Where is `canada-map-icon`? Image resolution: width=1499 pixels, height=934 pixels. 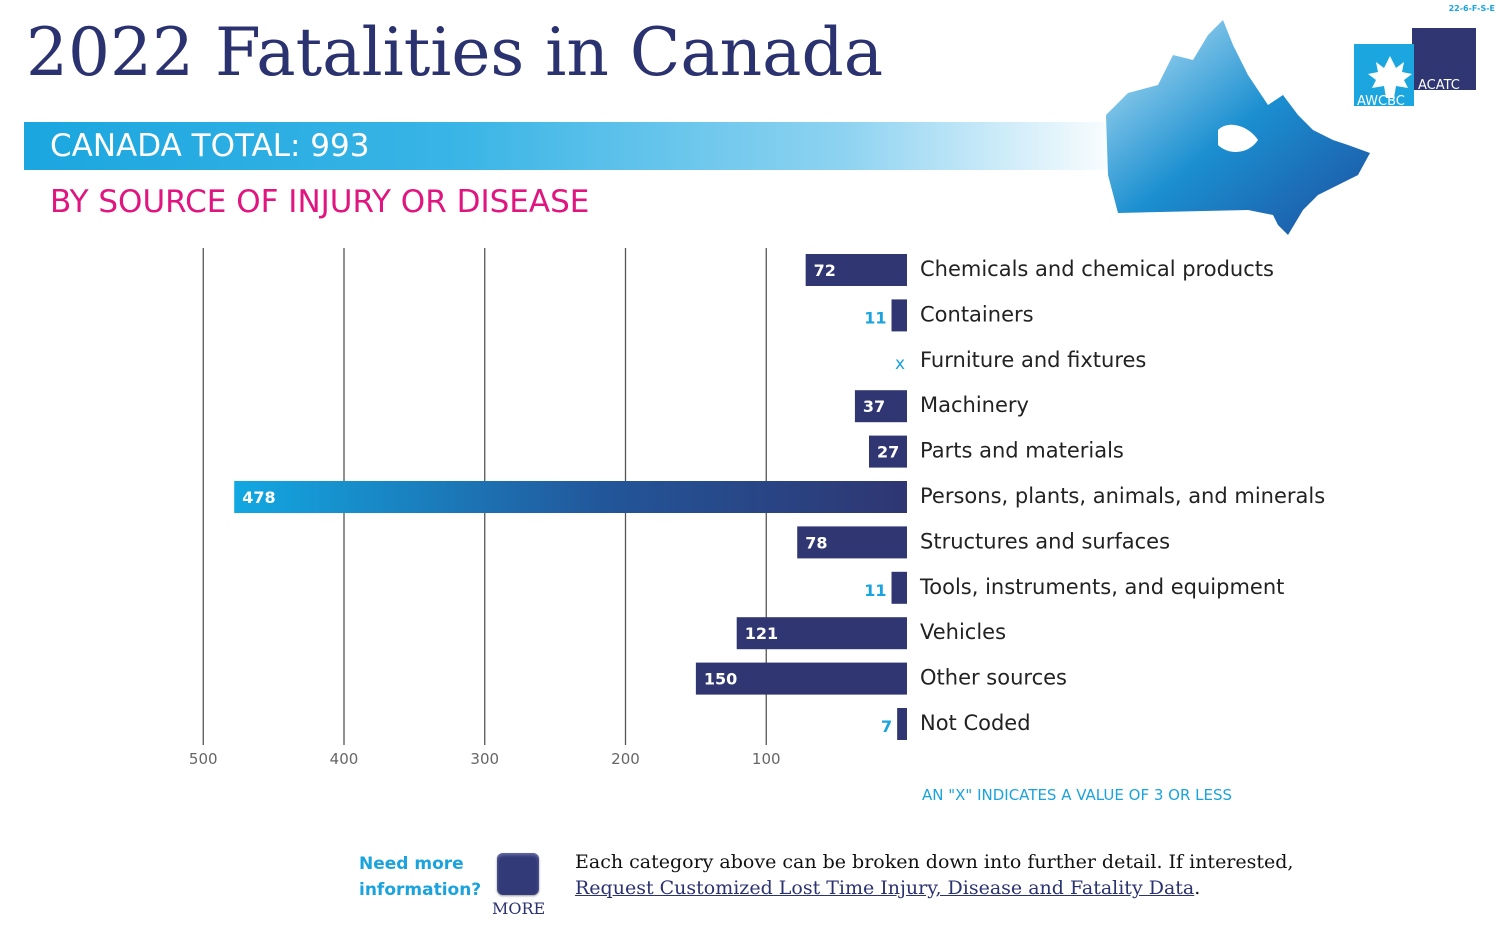
canada-map-icon is located at coordinates (1238, 127).